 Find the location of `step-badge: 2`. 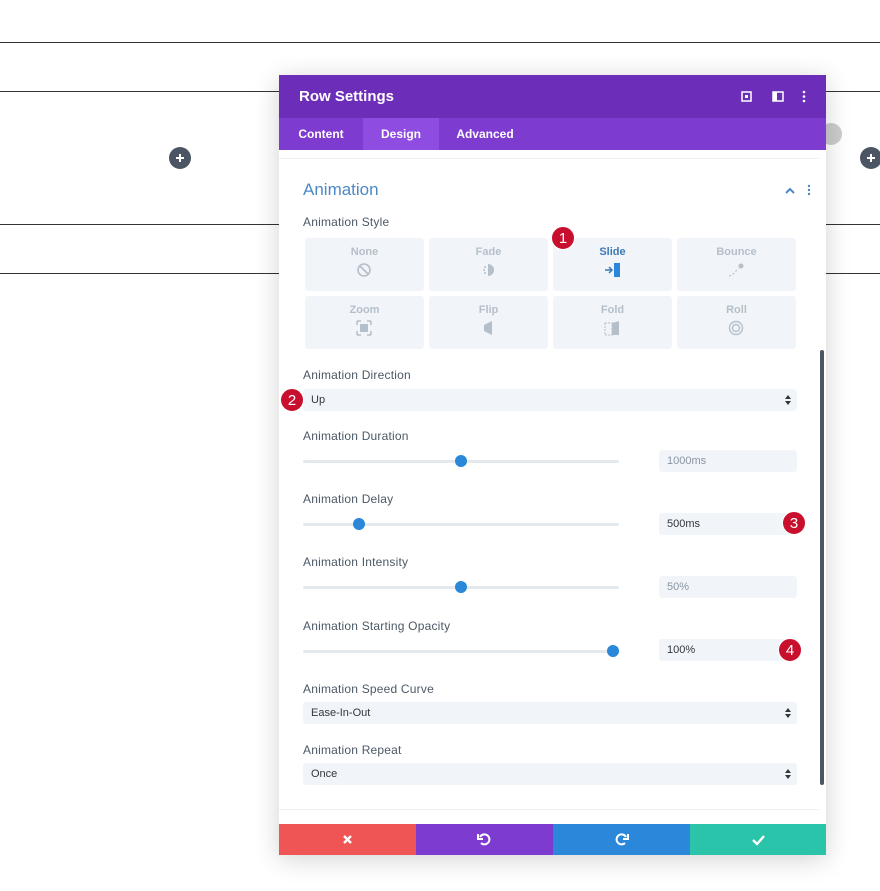

step-badge: 2 is located at coordinates (292, 400).